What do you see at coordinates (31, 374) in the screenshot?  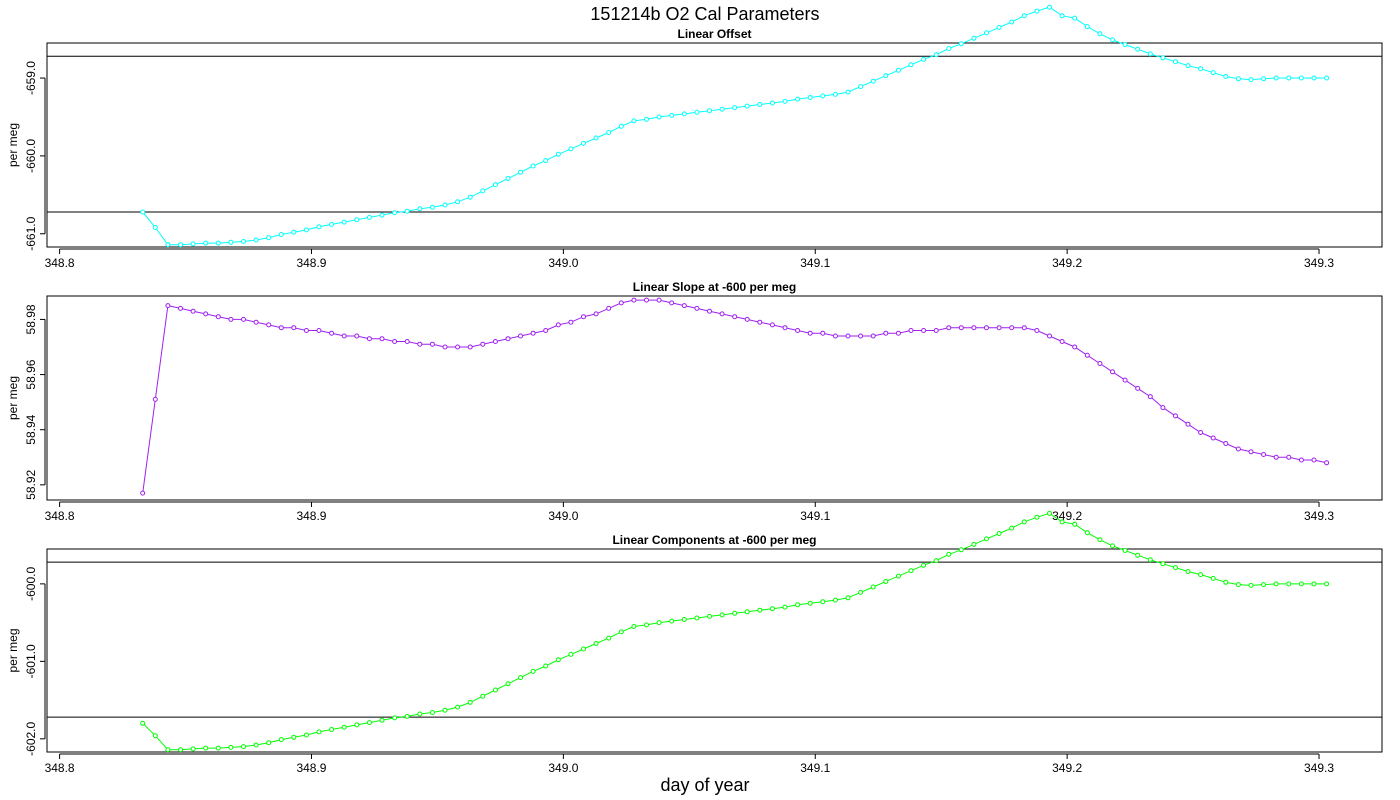 I see `y-tick-label: 58.96` at bounding box center [31, 374].